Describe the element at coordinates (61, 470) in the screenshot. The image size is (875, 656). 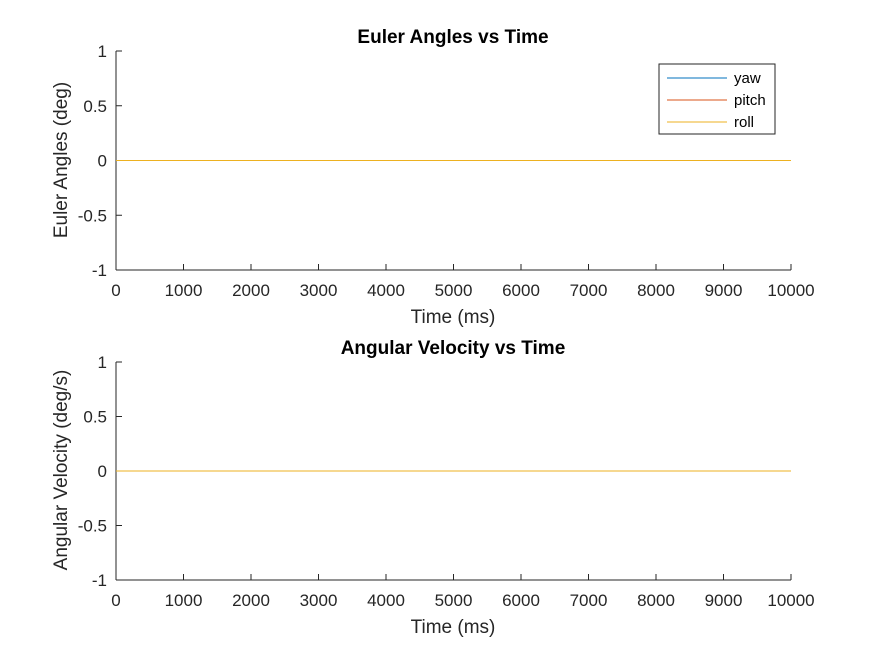
I see `y-axis-label: Angular Velocity (deg/s)` at that location.